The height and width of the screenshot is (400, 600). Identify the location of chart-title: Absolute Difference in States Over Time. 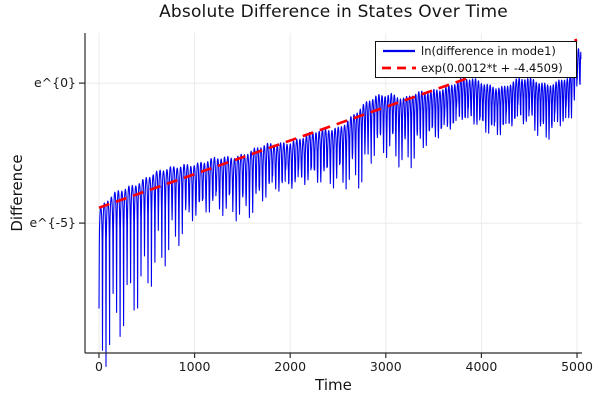
(333, 12).